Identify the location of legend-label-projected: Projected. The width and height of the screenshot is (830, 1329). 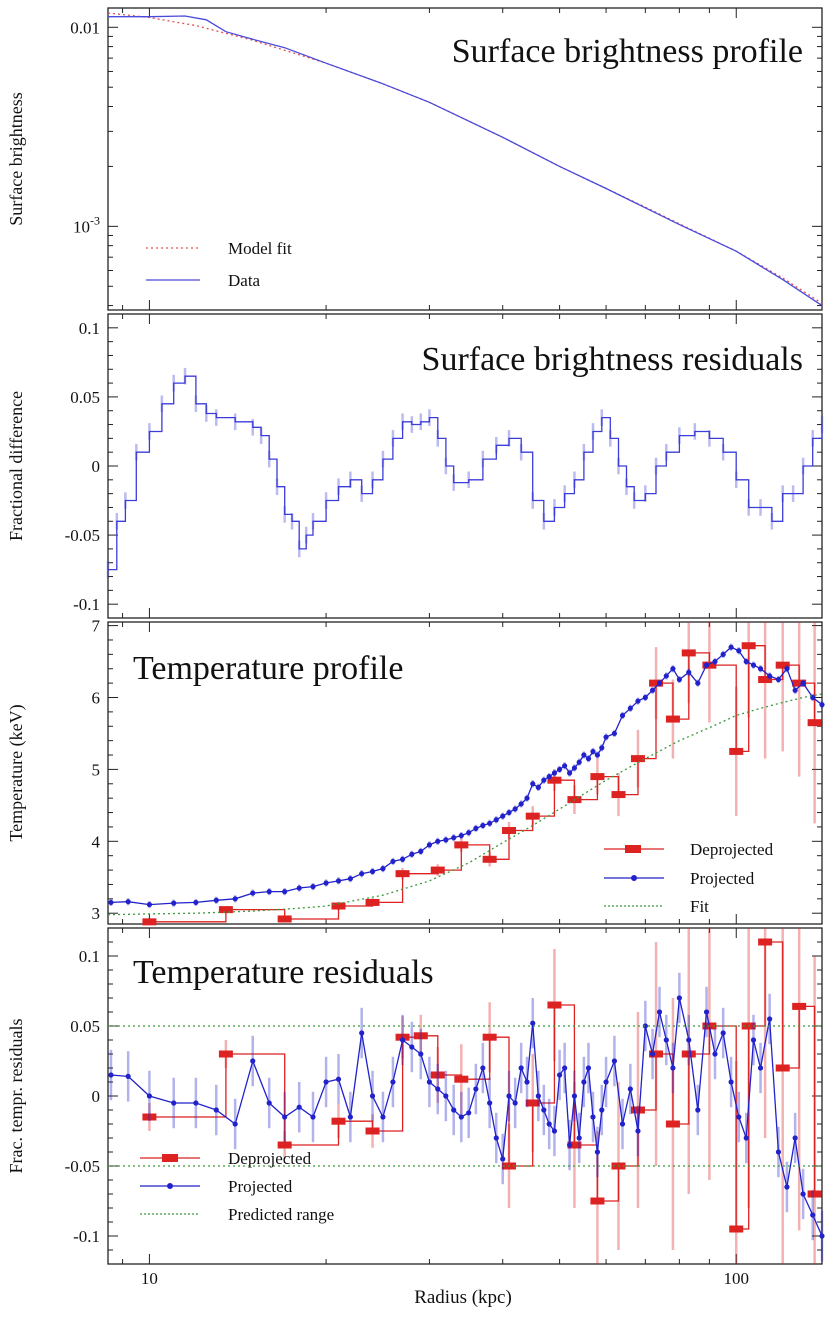
(722, 878).